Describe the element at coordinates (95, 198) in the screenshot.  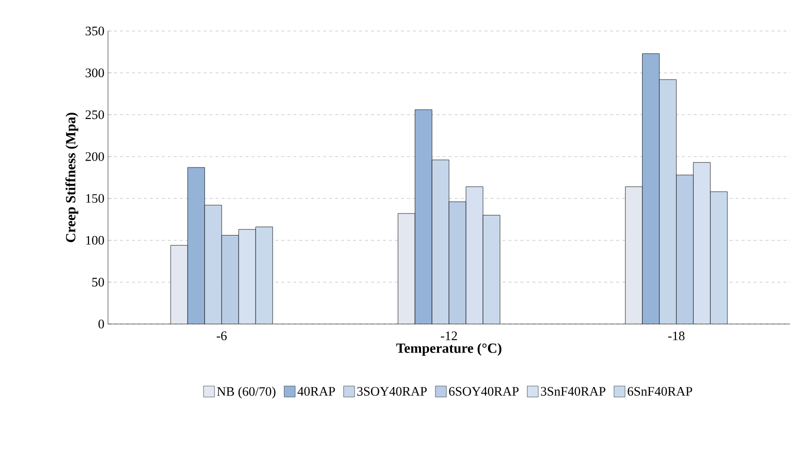
I see `y-tick-label: 150` at that location.